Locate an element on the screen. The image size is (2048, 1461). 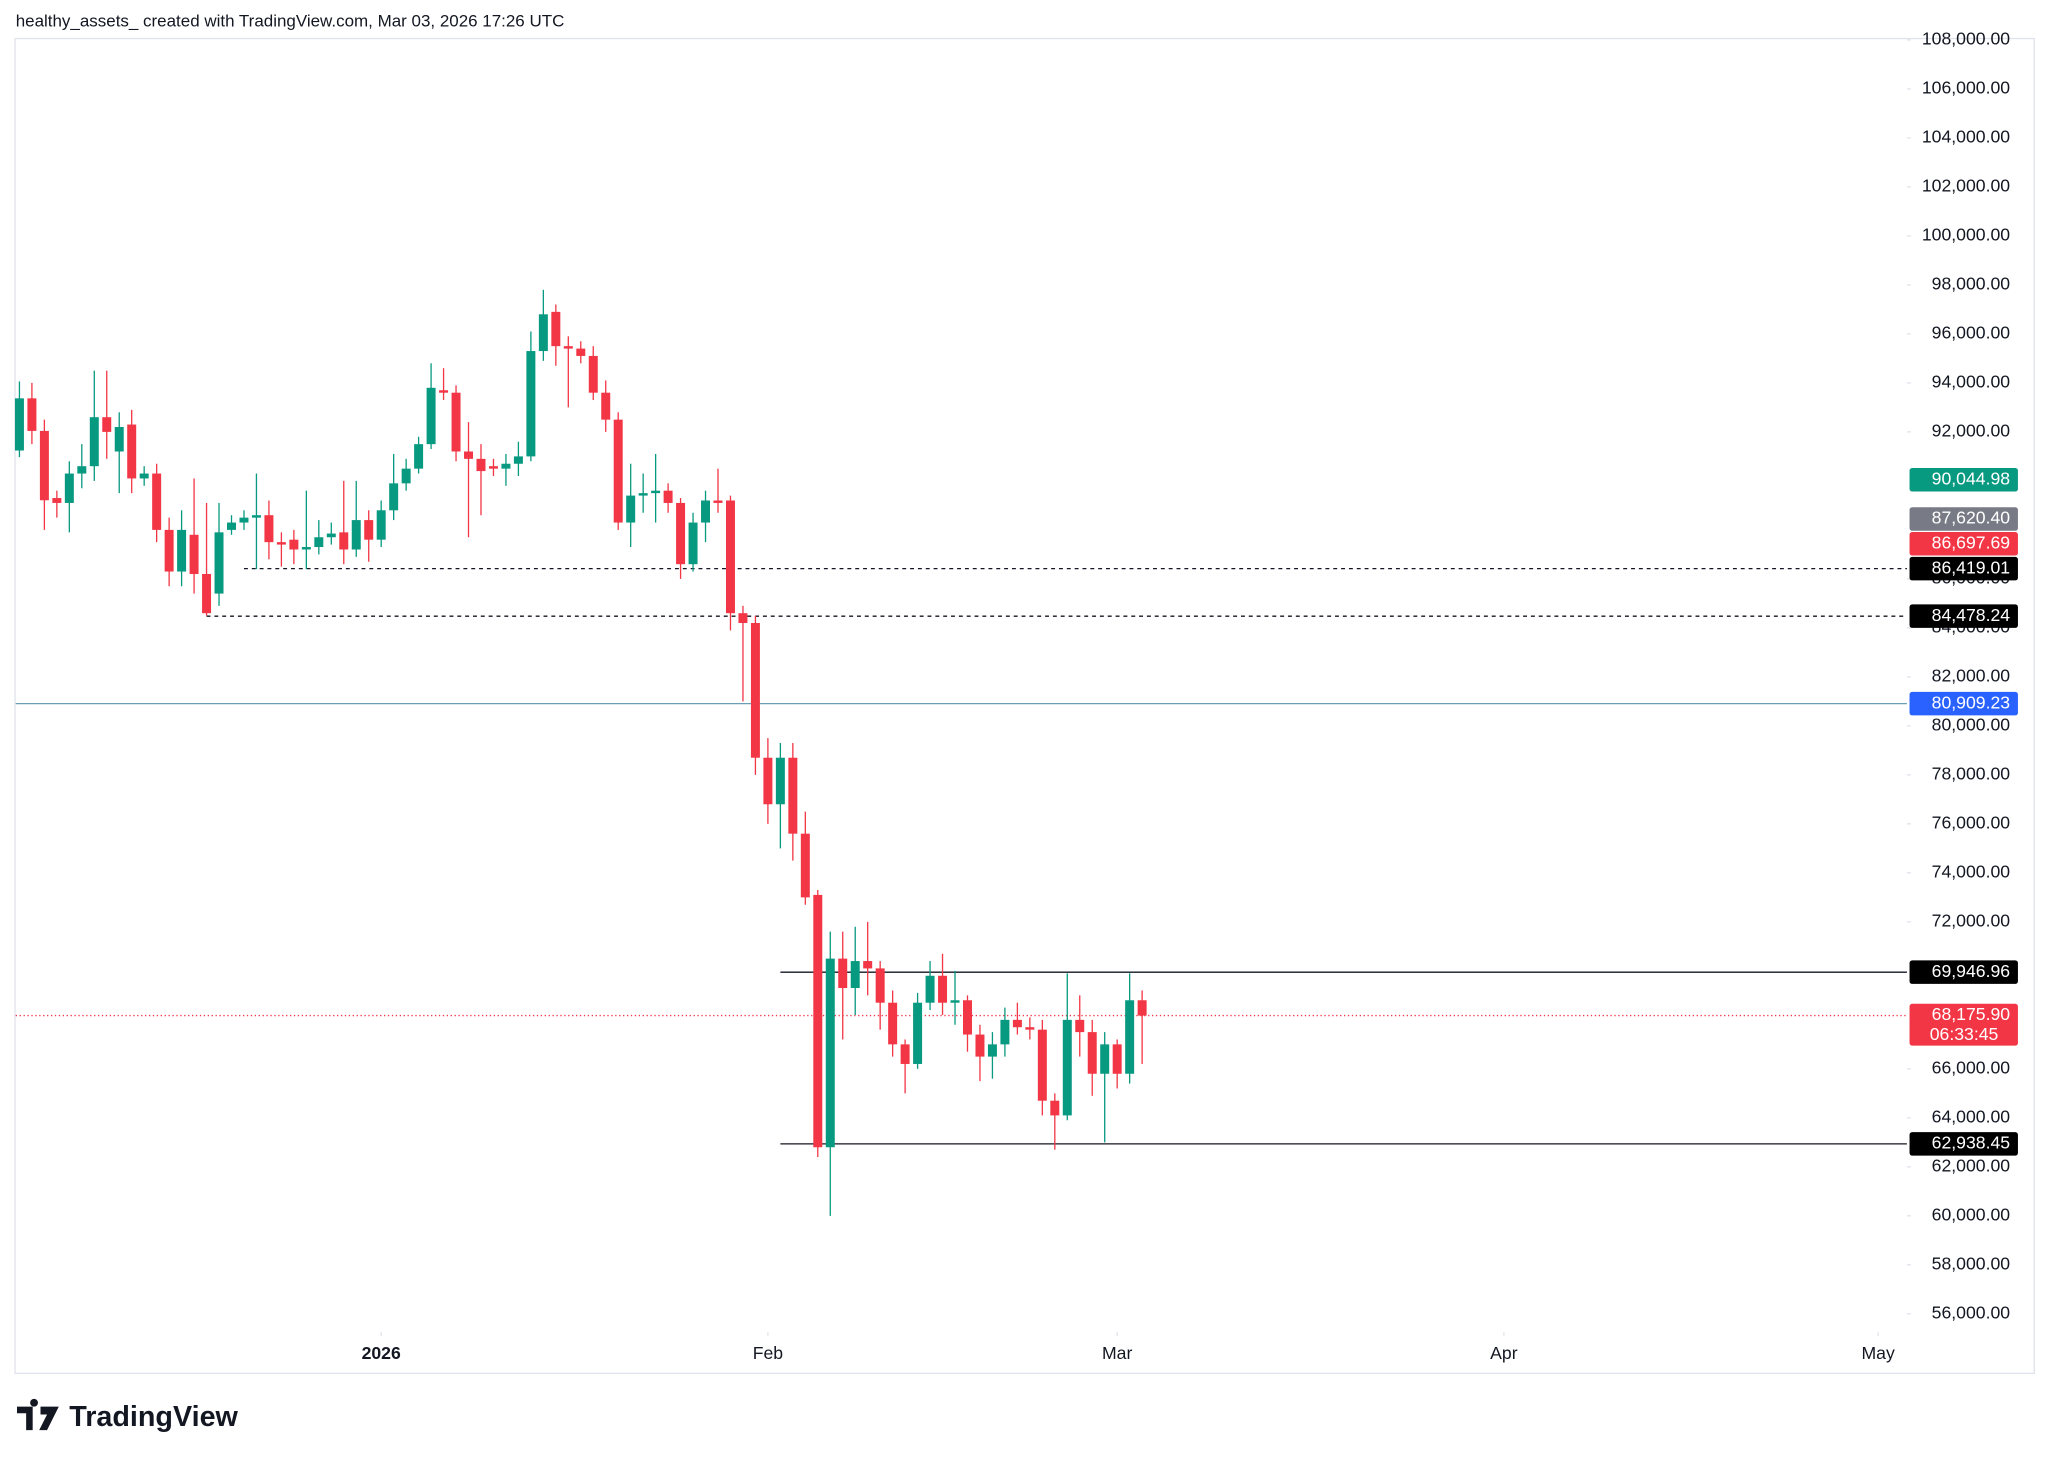
y-tick-label: 98,000.00 is located at coordinates (1971, 284).